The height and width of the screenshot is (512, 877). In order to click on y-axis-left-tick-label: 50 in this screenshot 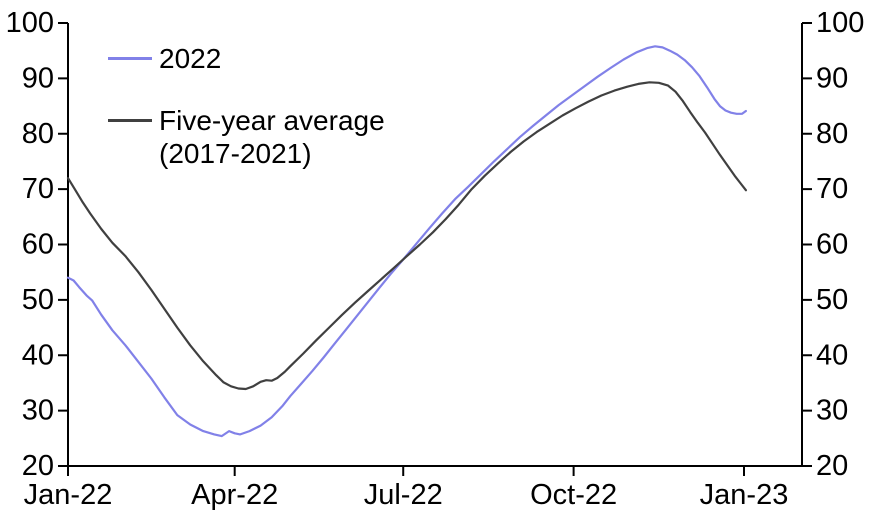, I will do `click(38, 300)`.